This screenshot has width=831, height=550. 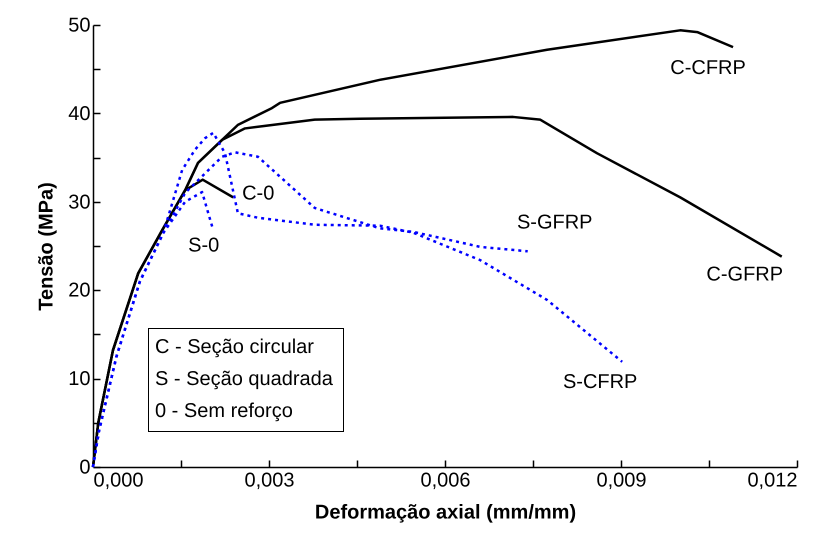 I want to click on annotation: 0 - Sem reforço, so click(x=224, y=411).